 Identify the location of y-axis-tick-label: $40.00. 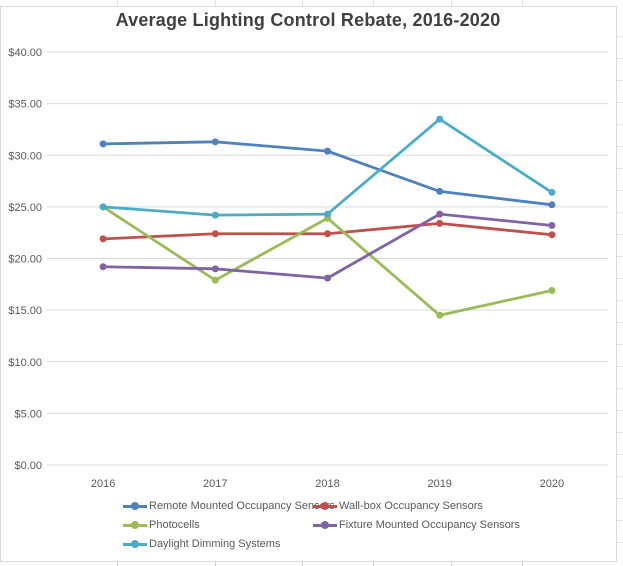
(25, 53).